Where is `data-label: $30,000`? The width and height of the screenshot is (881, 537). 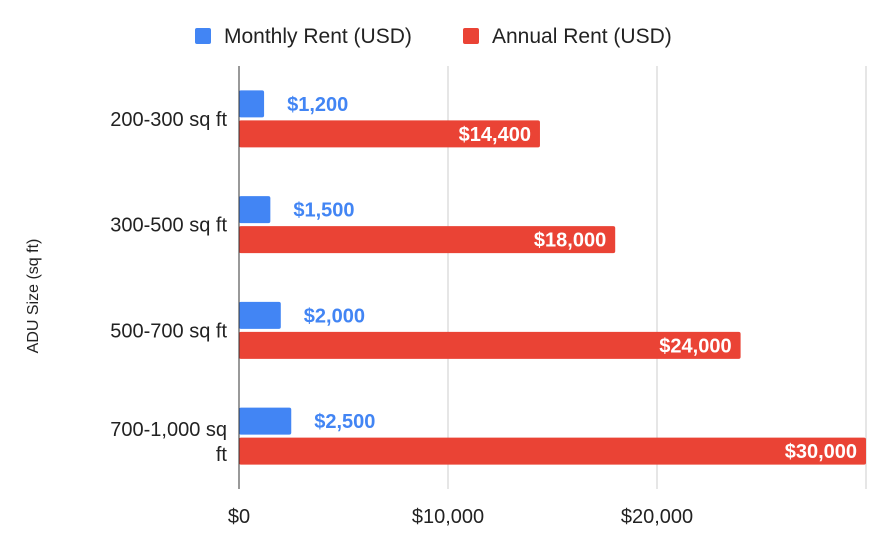
data-label: $30,000 is located at coordinates (821, 452).